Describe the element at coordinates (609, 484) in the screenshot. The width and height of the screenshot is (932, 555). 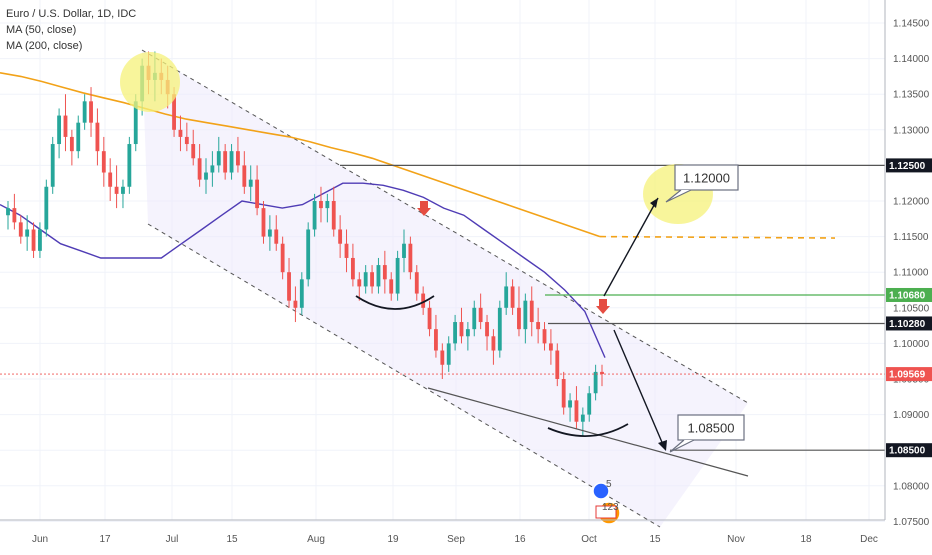
I see `event-badge-count: 5` at that location.